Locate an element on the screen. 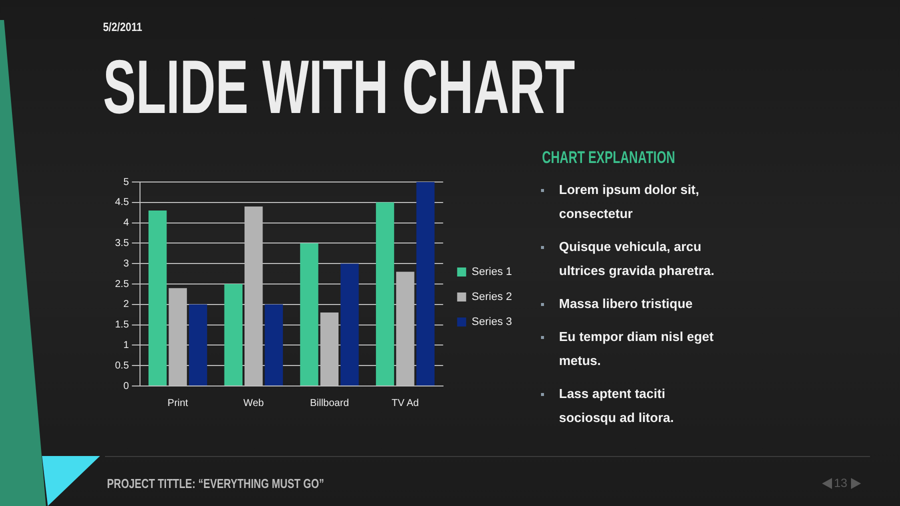  y-tick-label: 3.5 is located at coordinates (122, 243).